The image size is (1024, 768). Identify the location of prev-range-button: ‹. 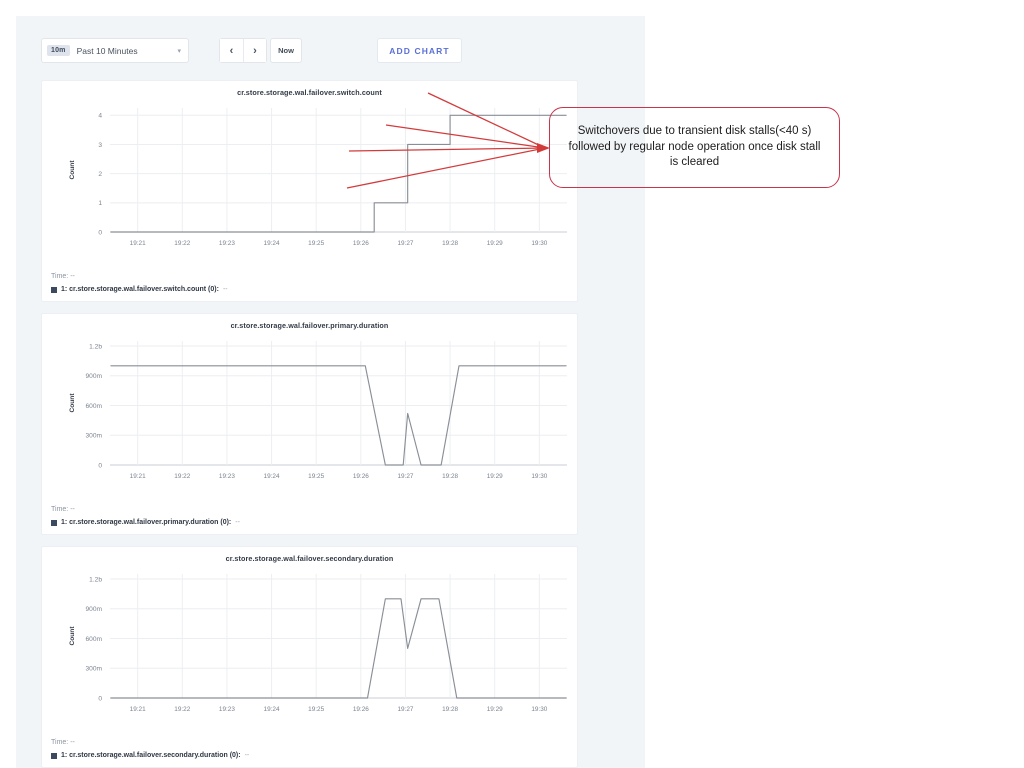
(231, 50).